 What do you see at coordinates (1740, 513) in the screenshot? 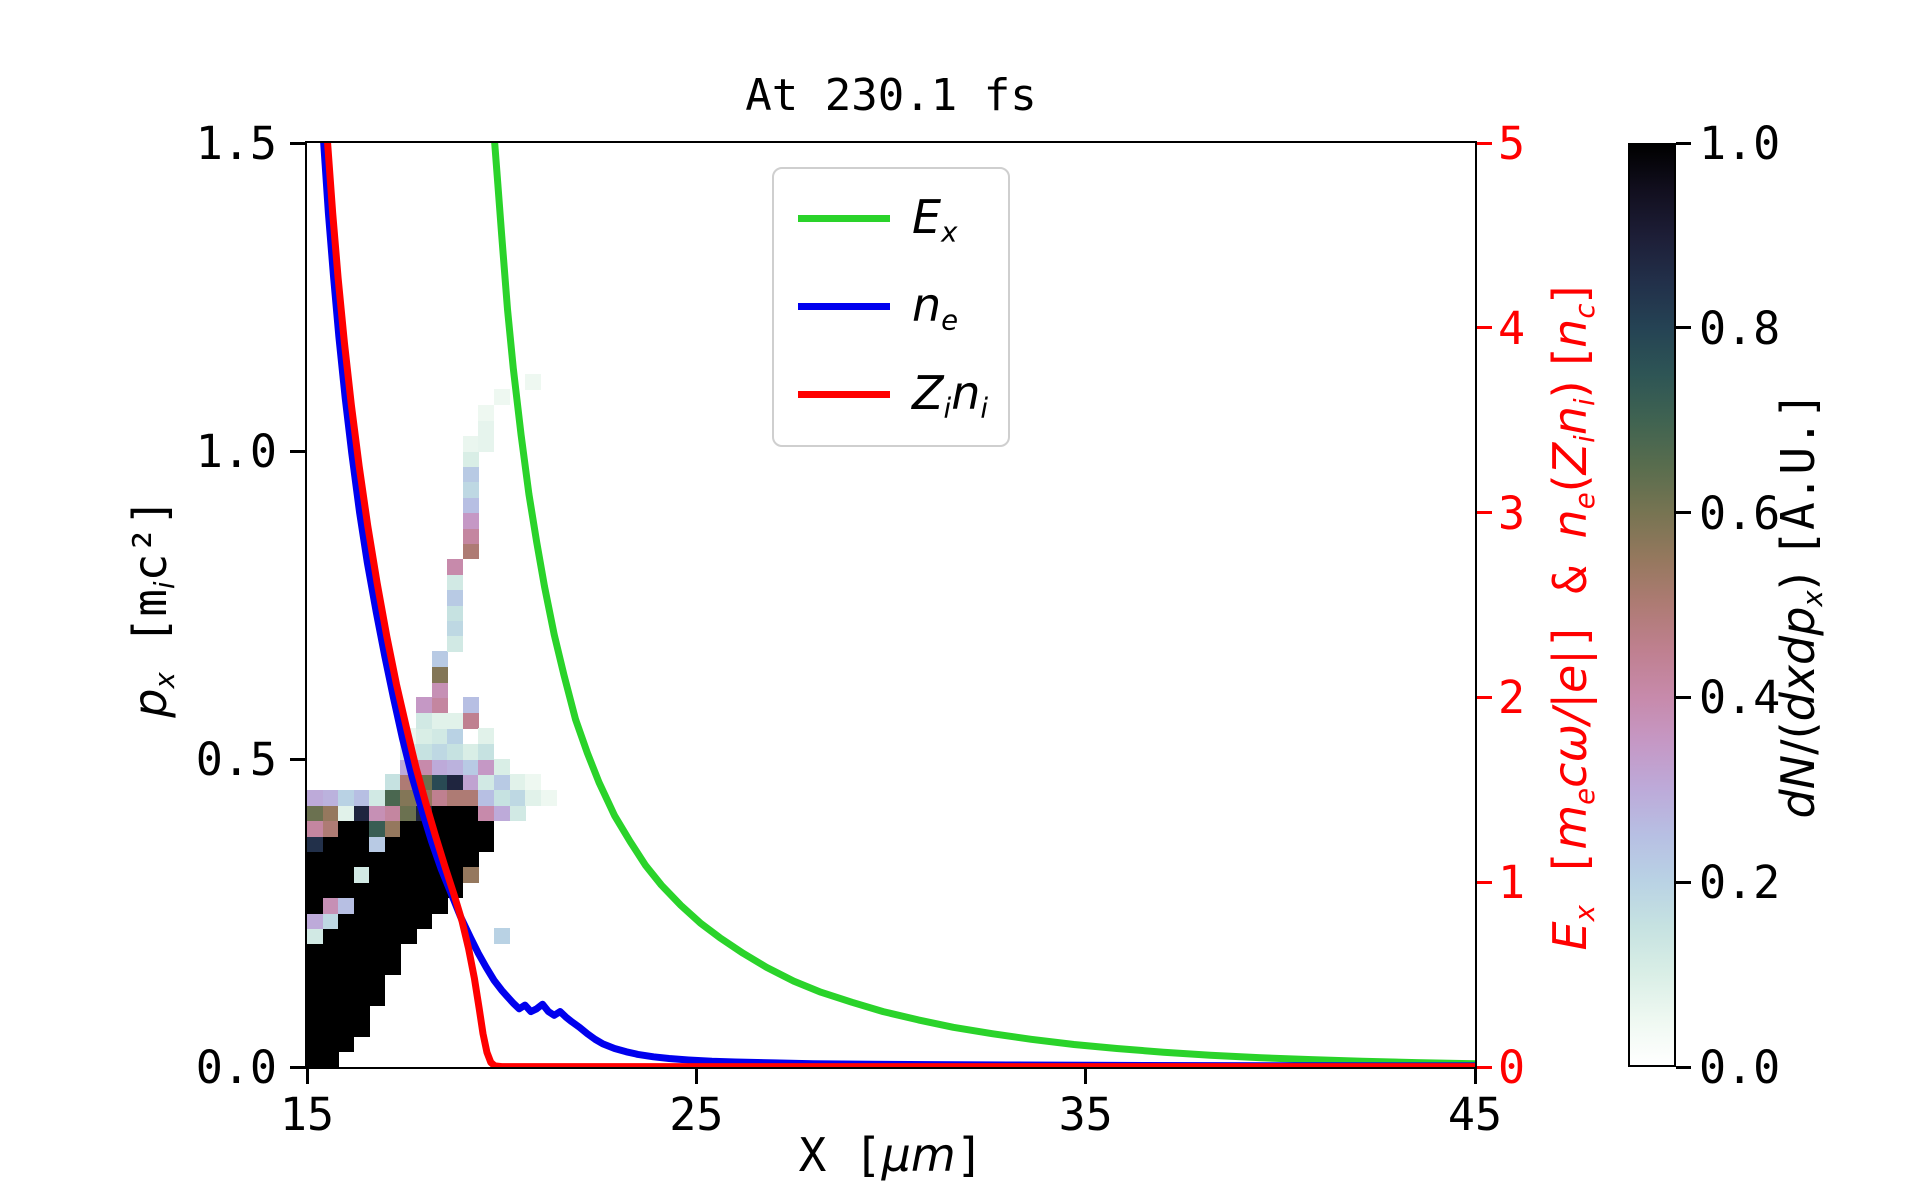
I see `colorbar-tick-label: 0.6` at bounding box center [1740, 513].